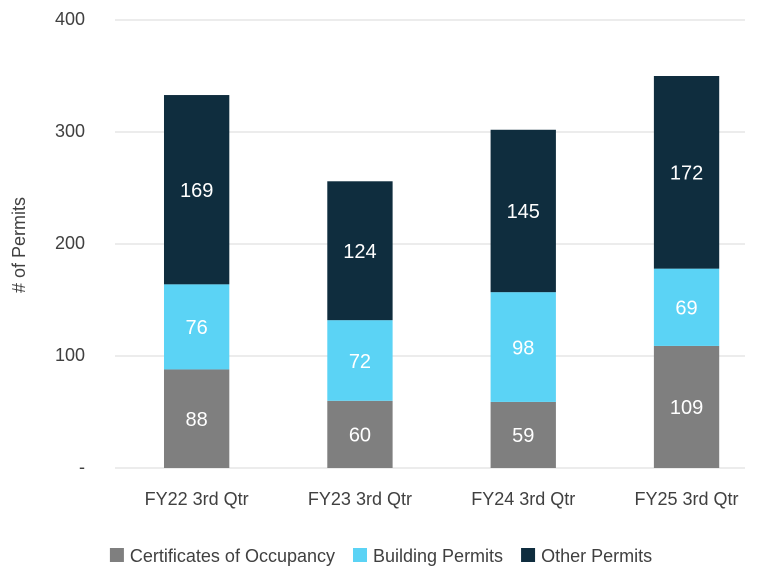 Image resolution: width=762 pixels, height=579 pixels. Describe the element at coordinates (70, 19) in the screenshot. I see `y-tick-label: 400` at that location.